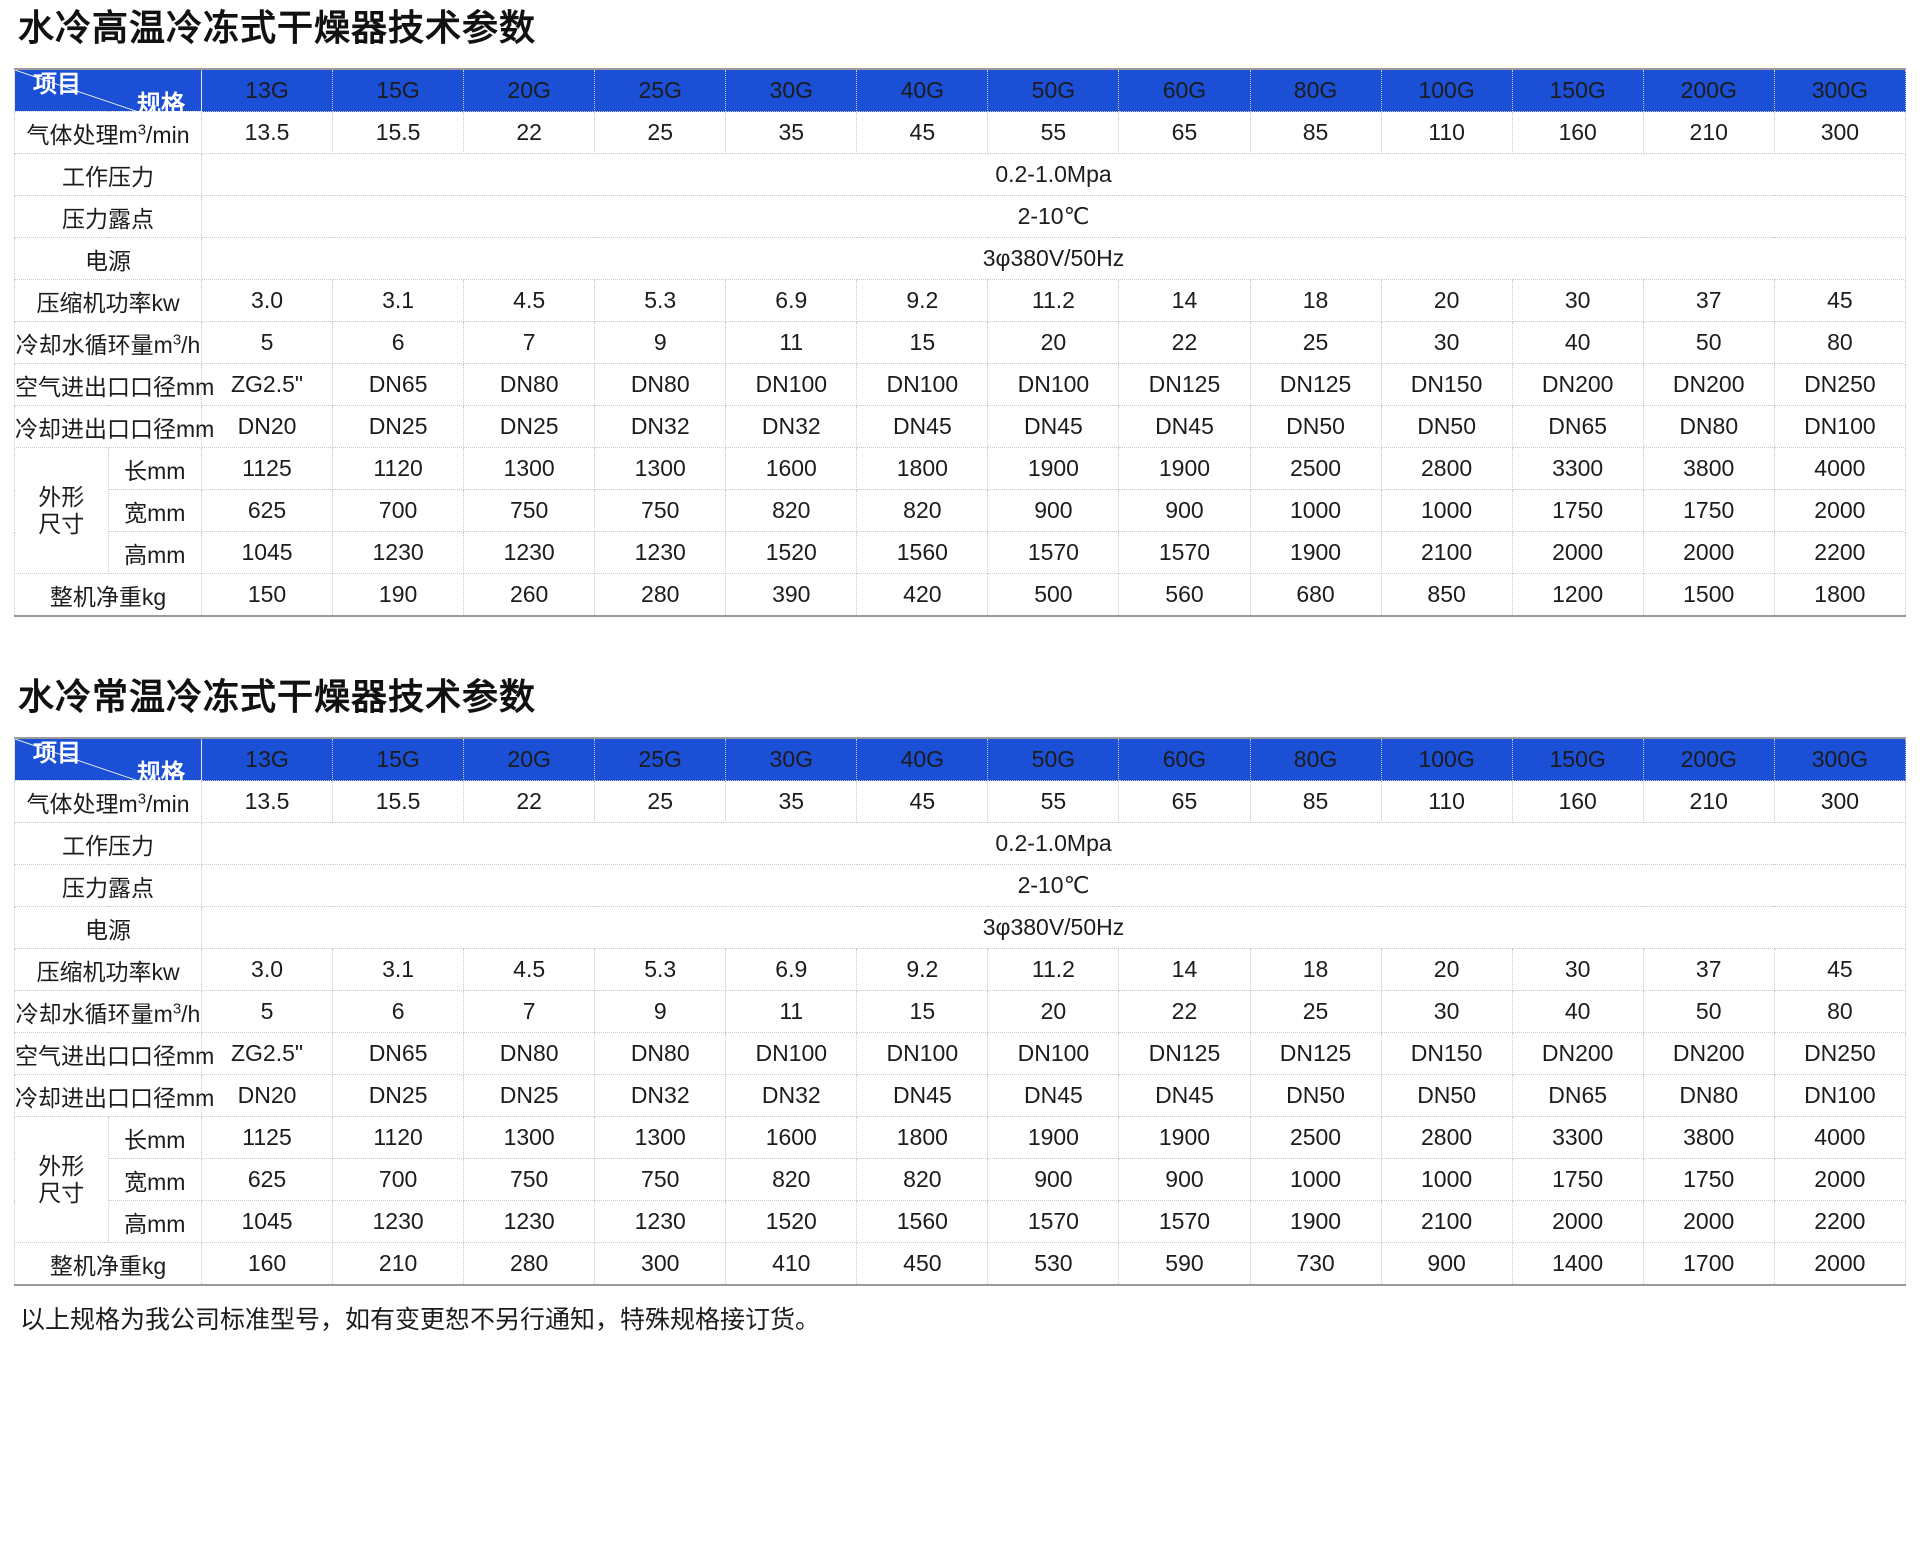 The image size is (1920, 1546). I want to click on value-cell: 55, so click(1053, 801).